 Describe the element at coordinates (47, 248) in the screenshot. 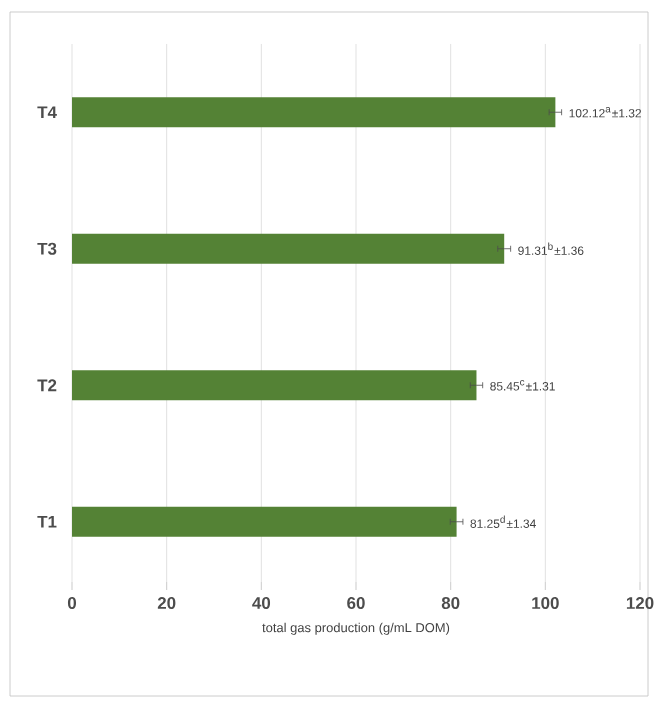

I see `y-tick-label: T3` at that location.